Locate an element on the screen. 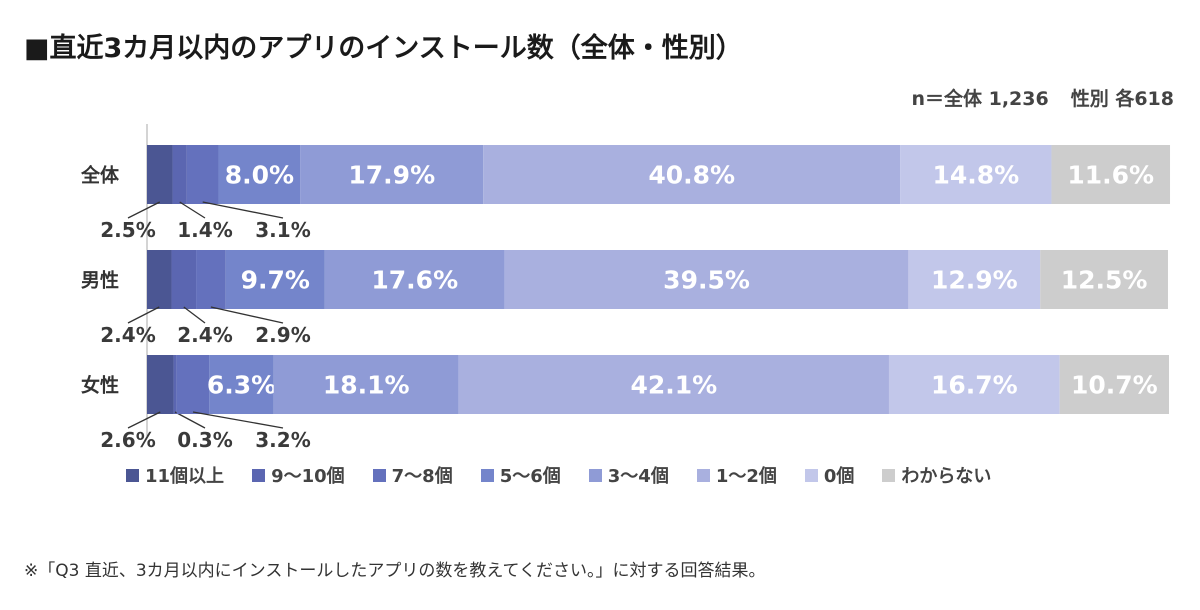 This screenshot has height=610, width=1200. chart-title: ■直近3カ月以内のアプリのインストール数（全体・性別） is located at coordinates (383, 48).